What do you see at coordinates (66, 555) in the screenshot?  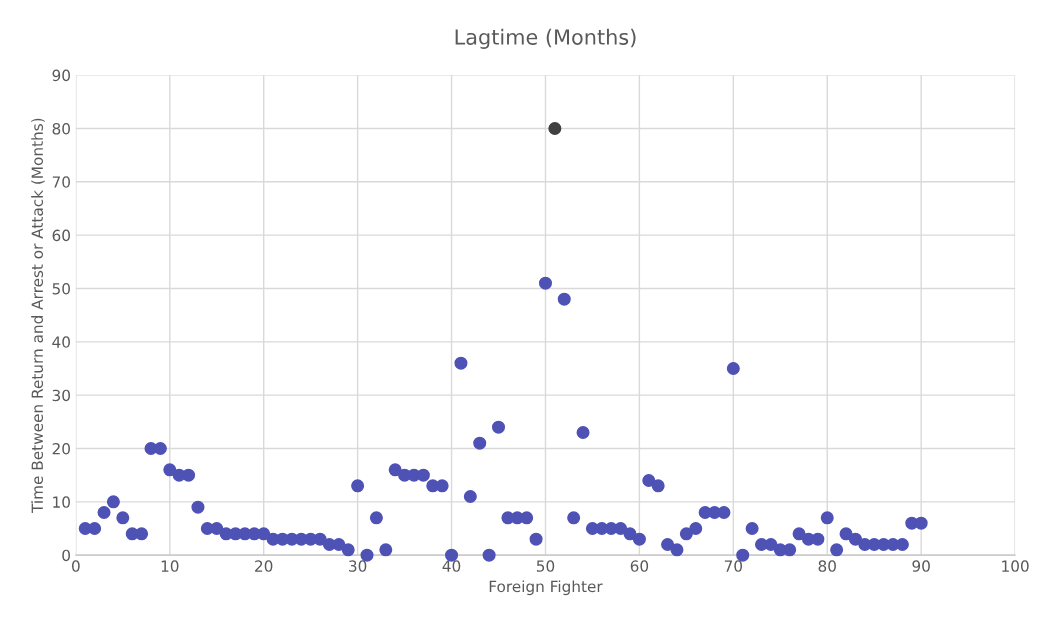 I see `y-tick-label: 0` at bounding box center [66, 555].